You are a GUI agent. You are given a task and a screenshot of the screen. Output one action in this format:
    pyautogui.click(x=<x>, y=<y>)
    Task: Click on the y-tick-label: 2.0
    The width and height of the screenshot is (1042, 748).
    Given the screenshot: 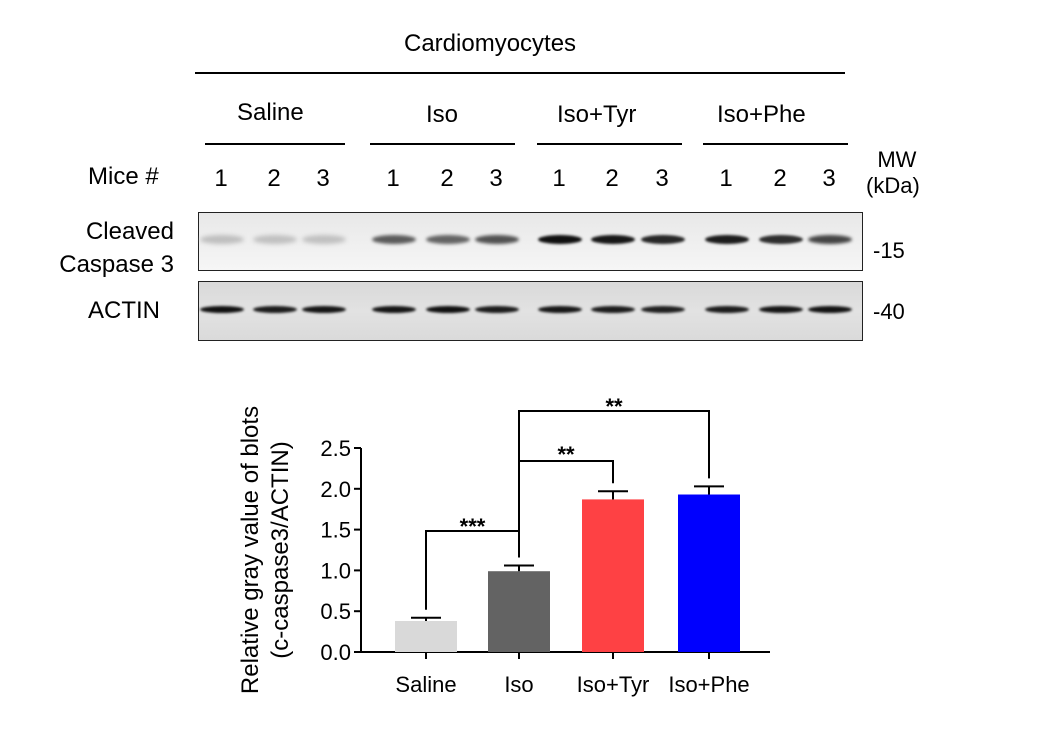 What is the action you would take?
    pyautogui.click(x=335, y=489)
    